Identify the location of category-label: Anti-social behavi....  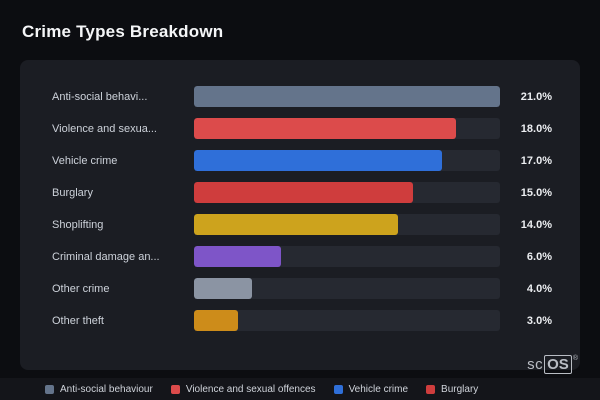
(100, 96).